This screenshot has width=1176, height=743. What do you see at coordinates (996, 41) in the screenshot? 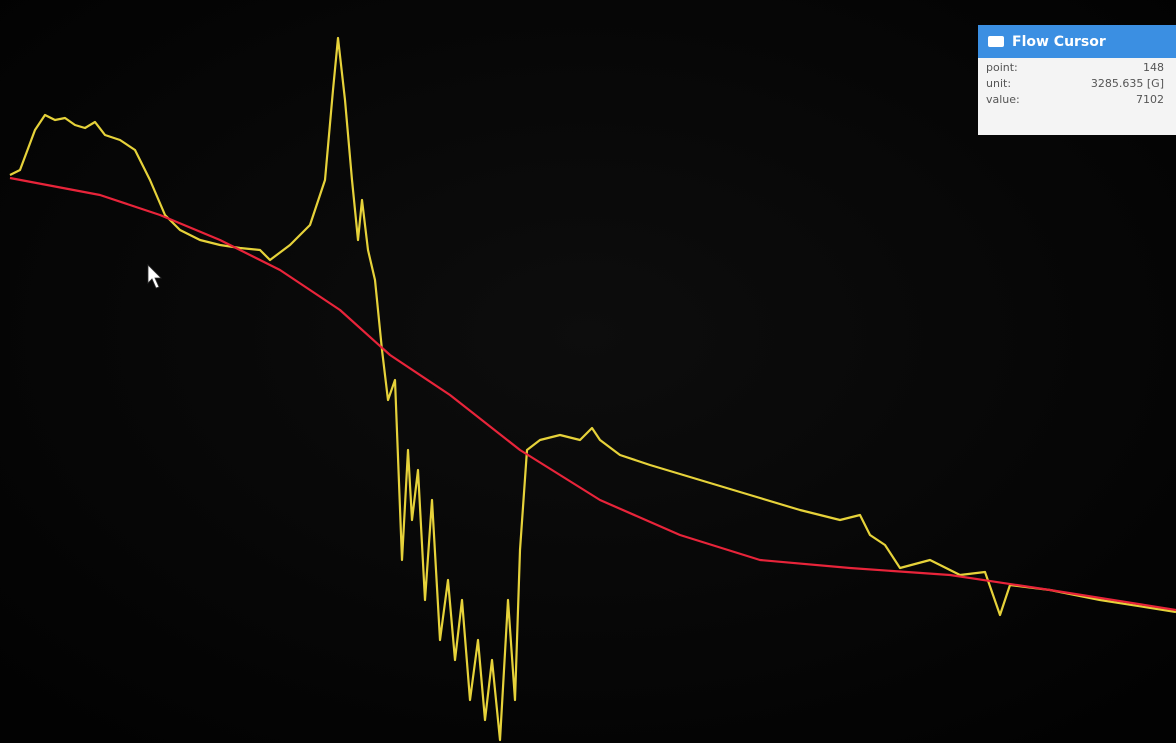
I see `panel-icon` at bounding box center [996, 41].